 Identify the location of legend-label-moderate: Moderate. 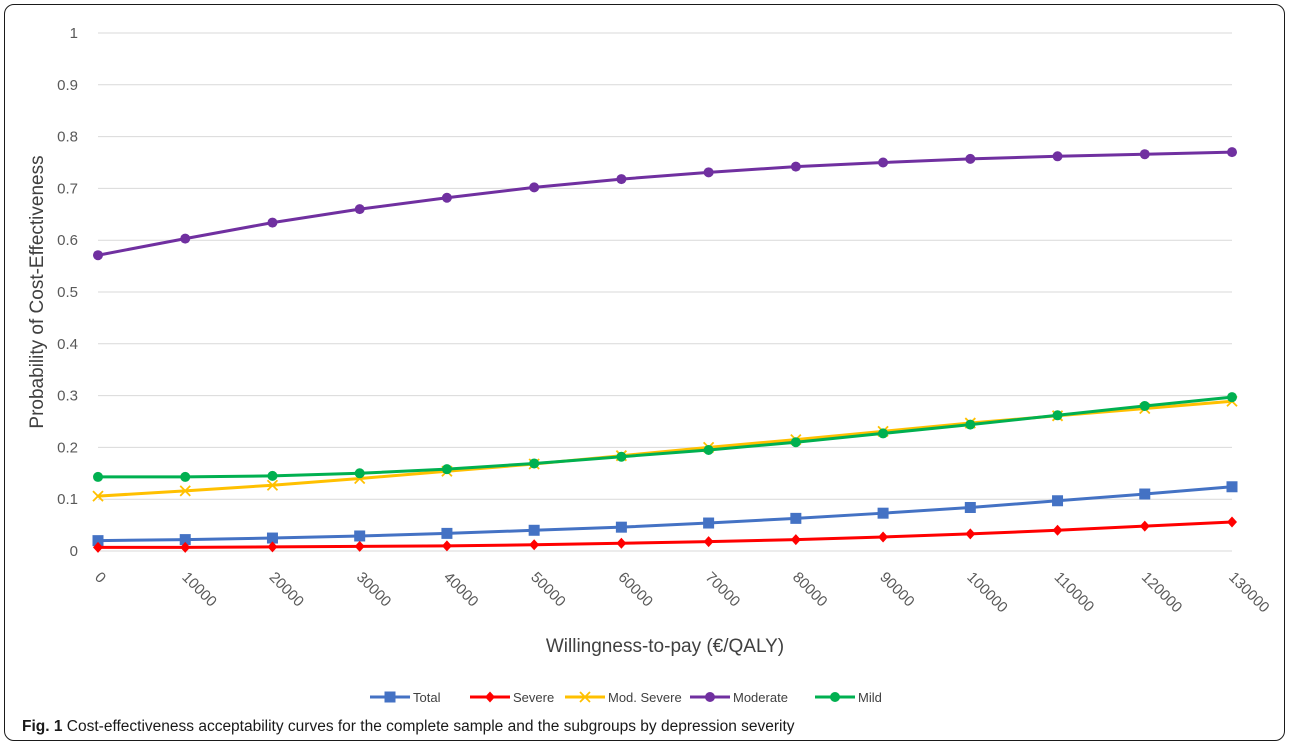
(760, 697).